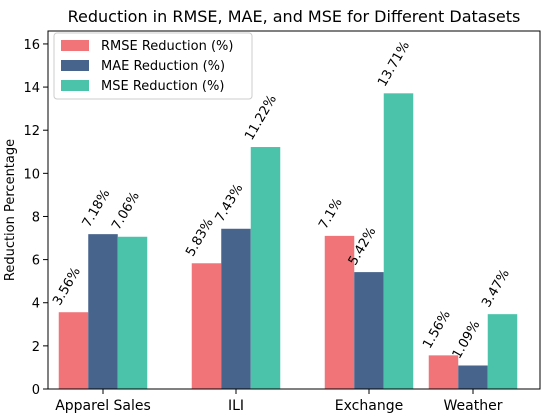 This screenshot has width=550, height=419. I want to click on legend-entry: MSE Reduction (%), so click(162, 86).